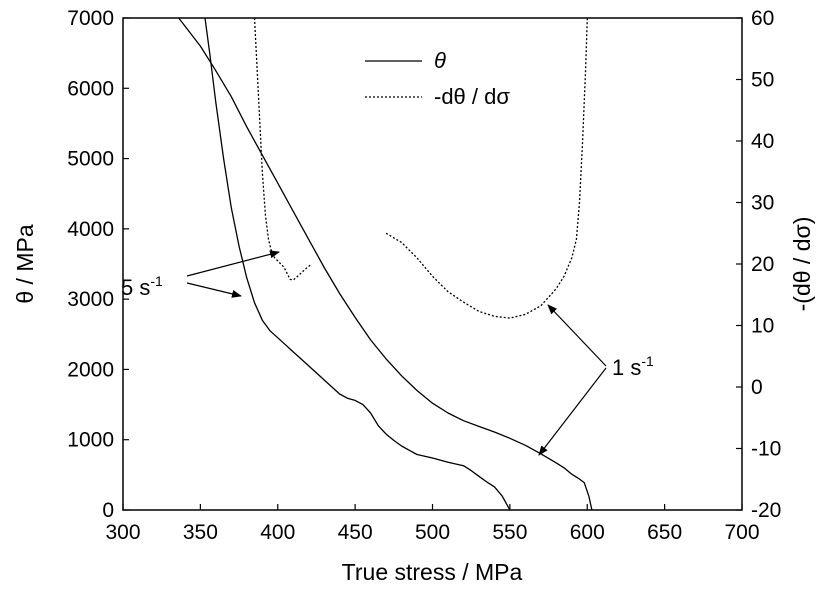  I want to click on right-y-axis-title: -(dθ / dσ), so click(802, 264).